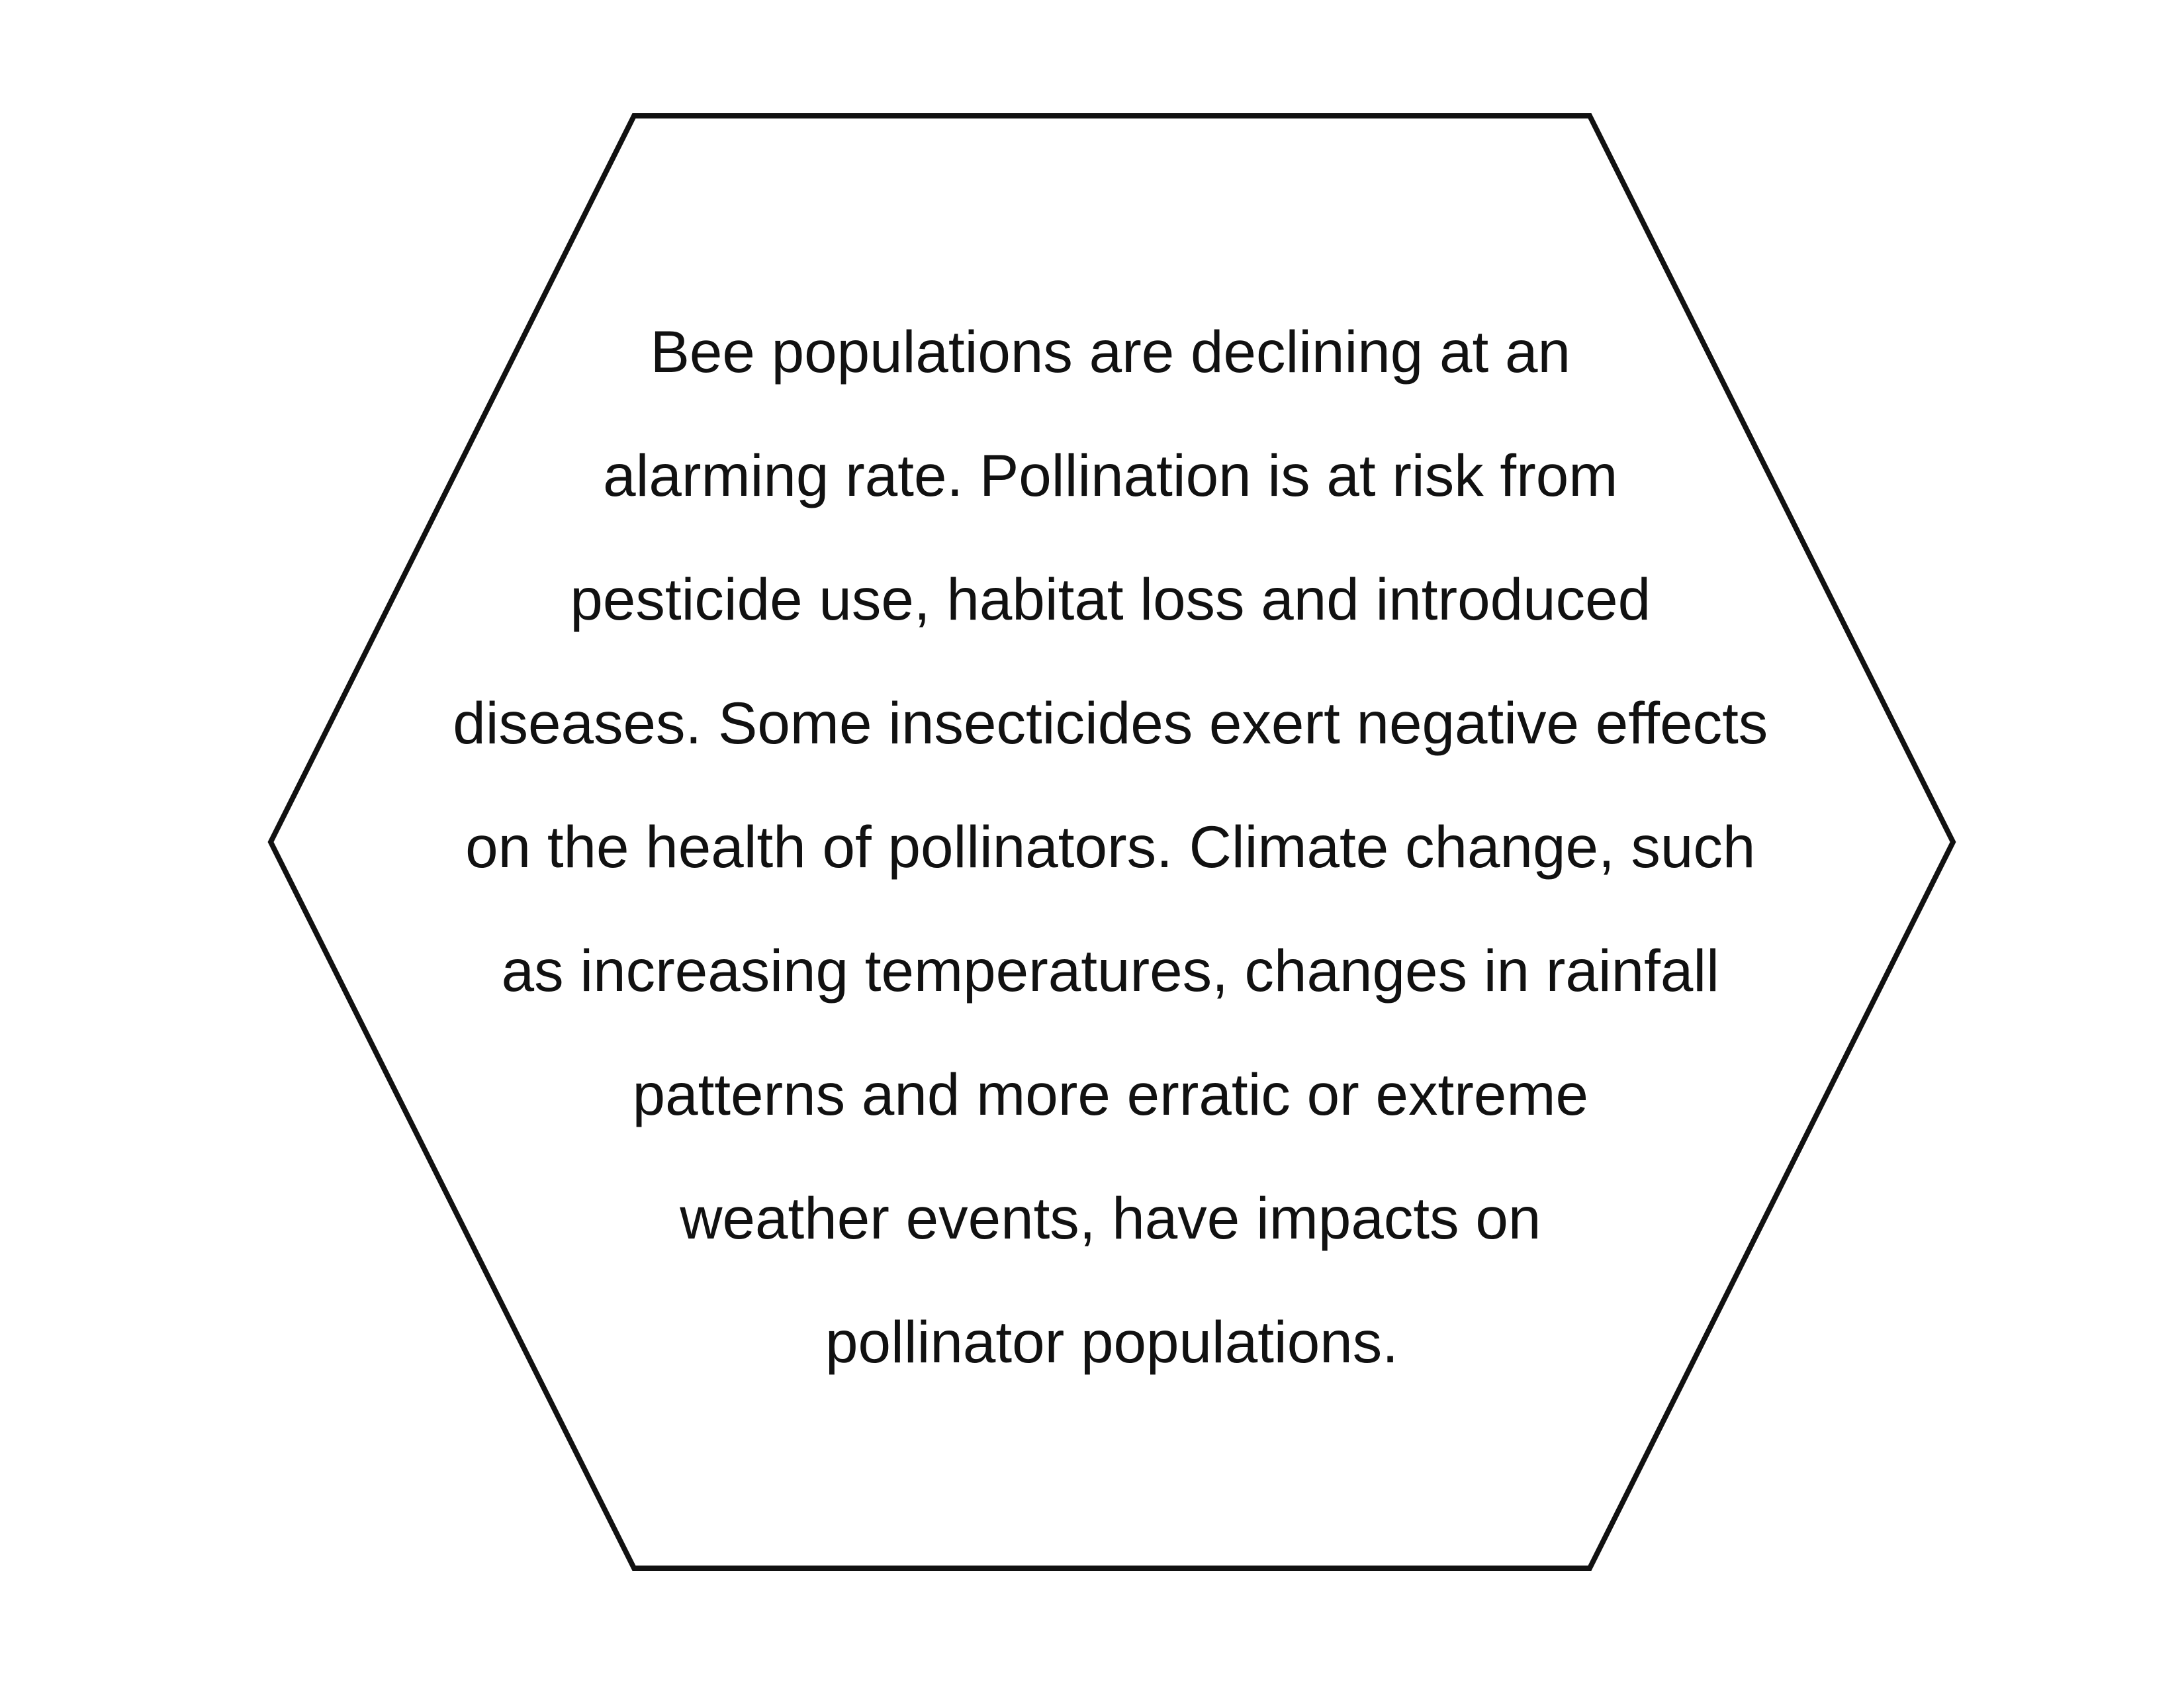  Describe the element at coordinates (1112, 1342) in the screenshot. I see `hexagon-text-line: pollinator populations.` at that location.